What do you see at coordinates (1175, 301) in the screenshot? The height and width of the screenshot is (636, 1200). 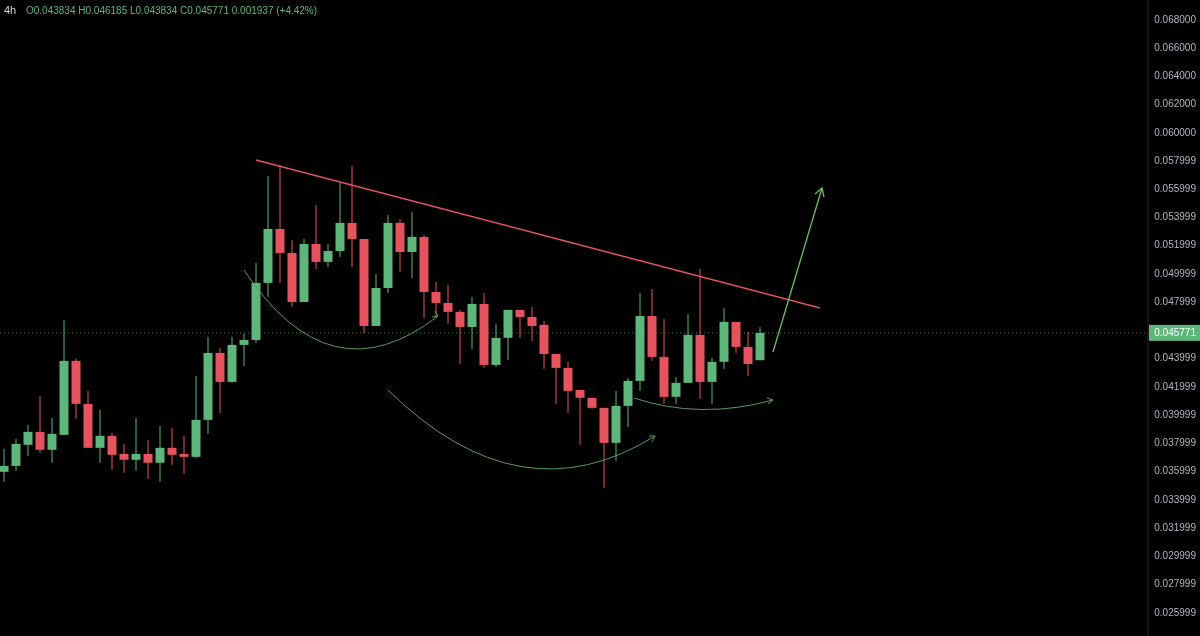 I see `y-tick-label: 0.047999` at bounding box center [1175, 301].